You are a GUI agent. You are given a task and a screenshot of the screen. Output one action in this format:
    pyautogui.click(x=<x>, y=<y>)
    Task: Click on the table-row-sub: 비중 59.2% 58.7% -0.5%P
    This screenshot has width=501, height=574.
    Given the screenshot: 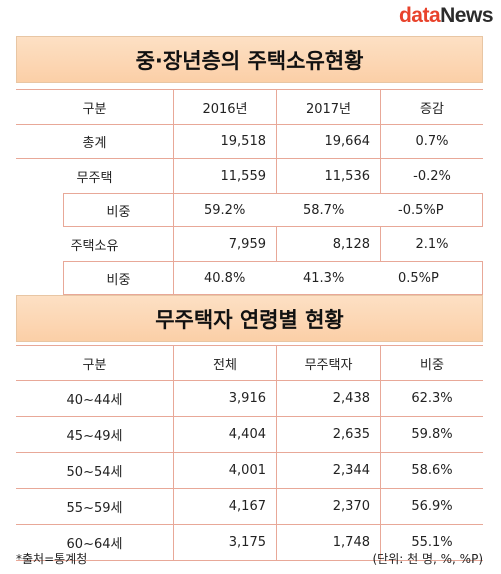 What is the action you would take?
    pyautogui.click(x=249, y=210)
    